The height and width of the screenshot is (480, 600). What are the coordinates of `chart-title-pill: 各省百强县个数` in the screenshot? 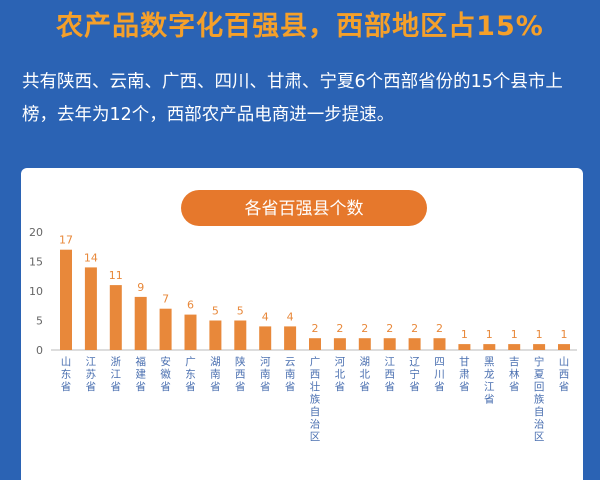 It's located at (304, 208).